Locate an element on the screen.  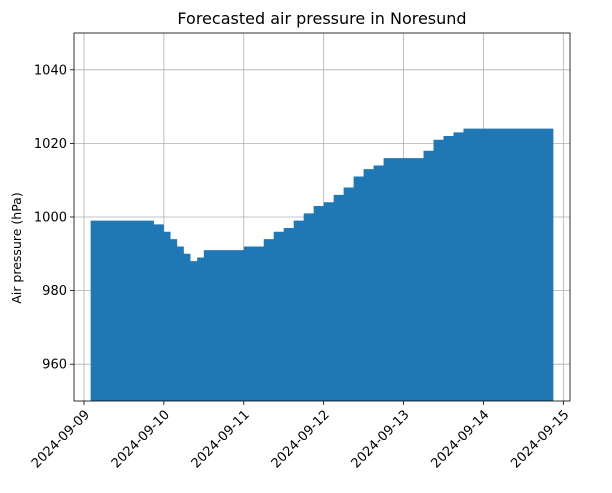
y-axis-ticks: 960 980 1000 1020 1040 is located at coordinates (54, 218).